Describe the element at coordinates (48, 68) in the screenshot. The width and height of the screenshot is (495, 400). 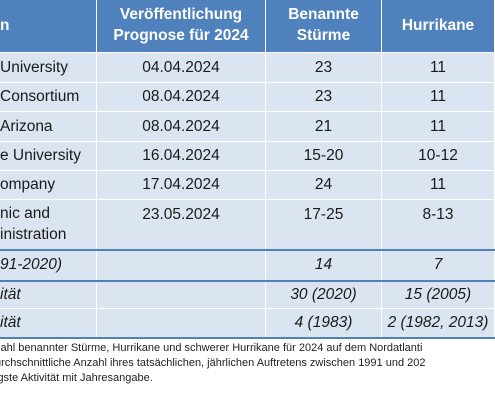
I see `institution-cell: University` at that location.